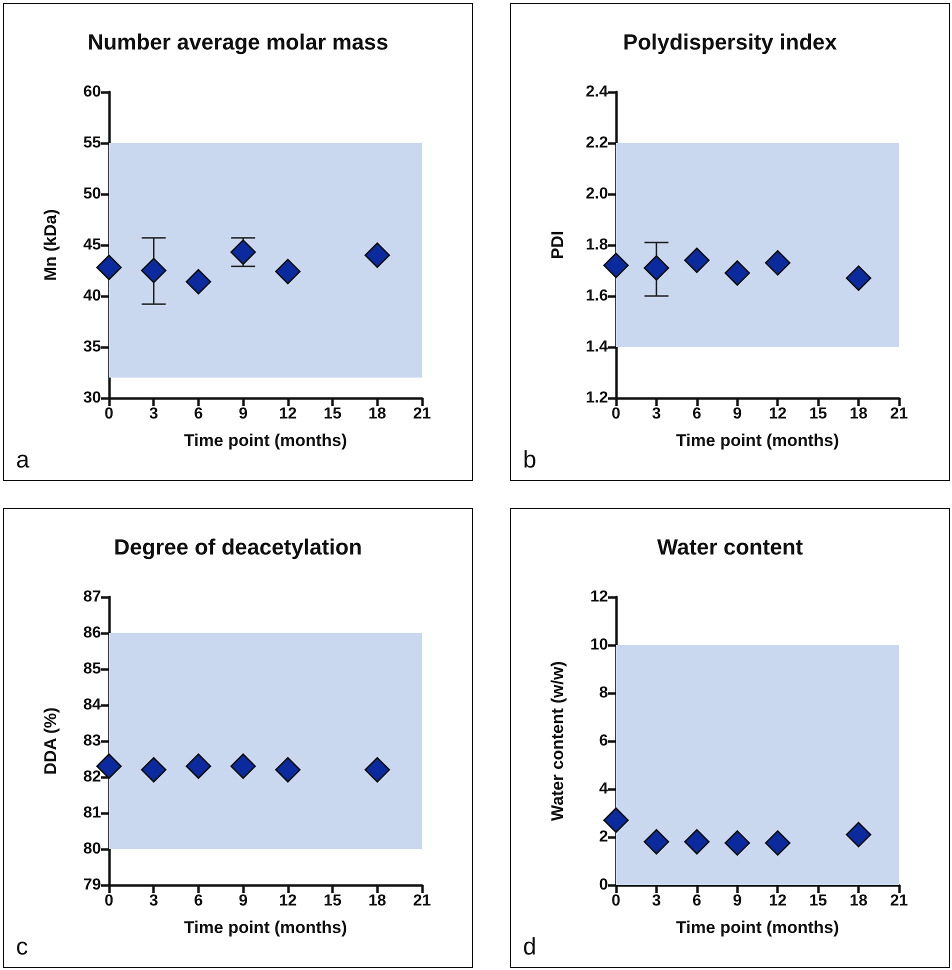 This screenshot has width=952, height=970. Describe the element at coordinates (22, 947) in the screenshot. I see `text: c` at that location.